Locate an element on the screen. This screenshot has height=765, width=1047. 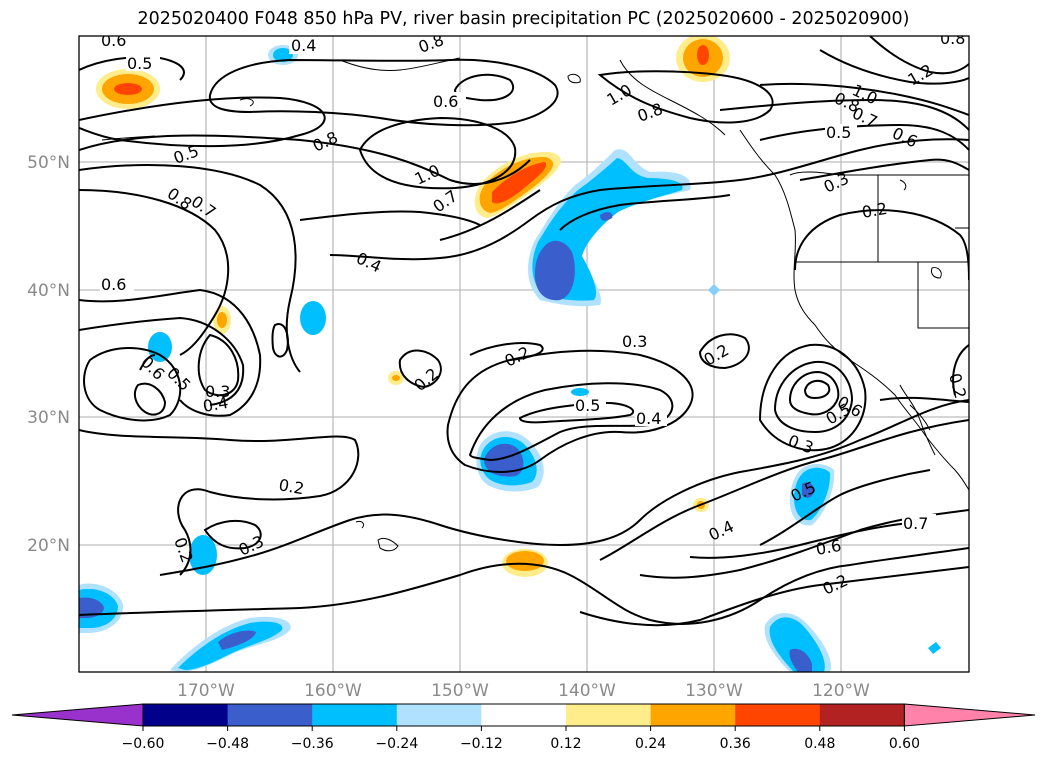
colorbar-tick-label: 0.60 is located at coordinates (904, 744).